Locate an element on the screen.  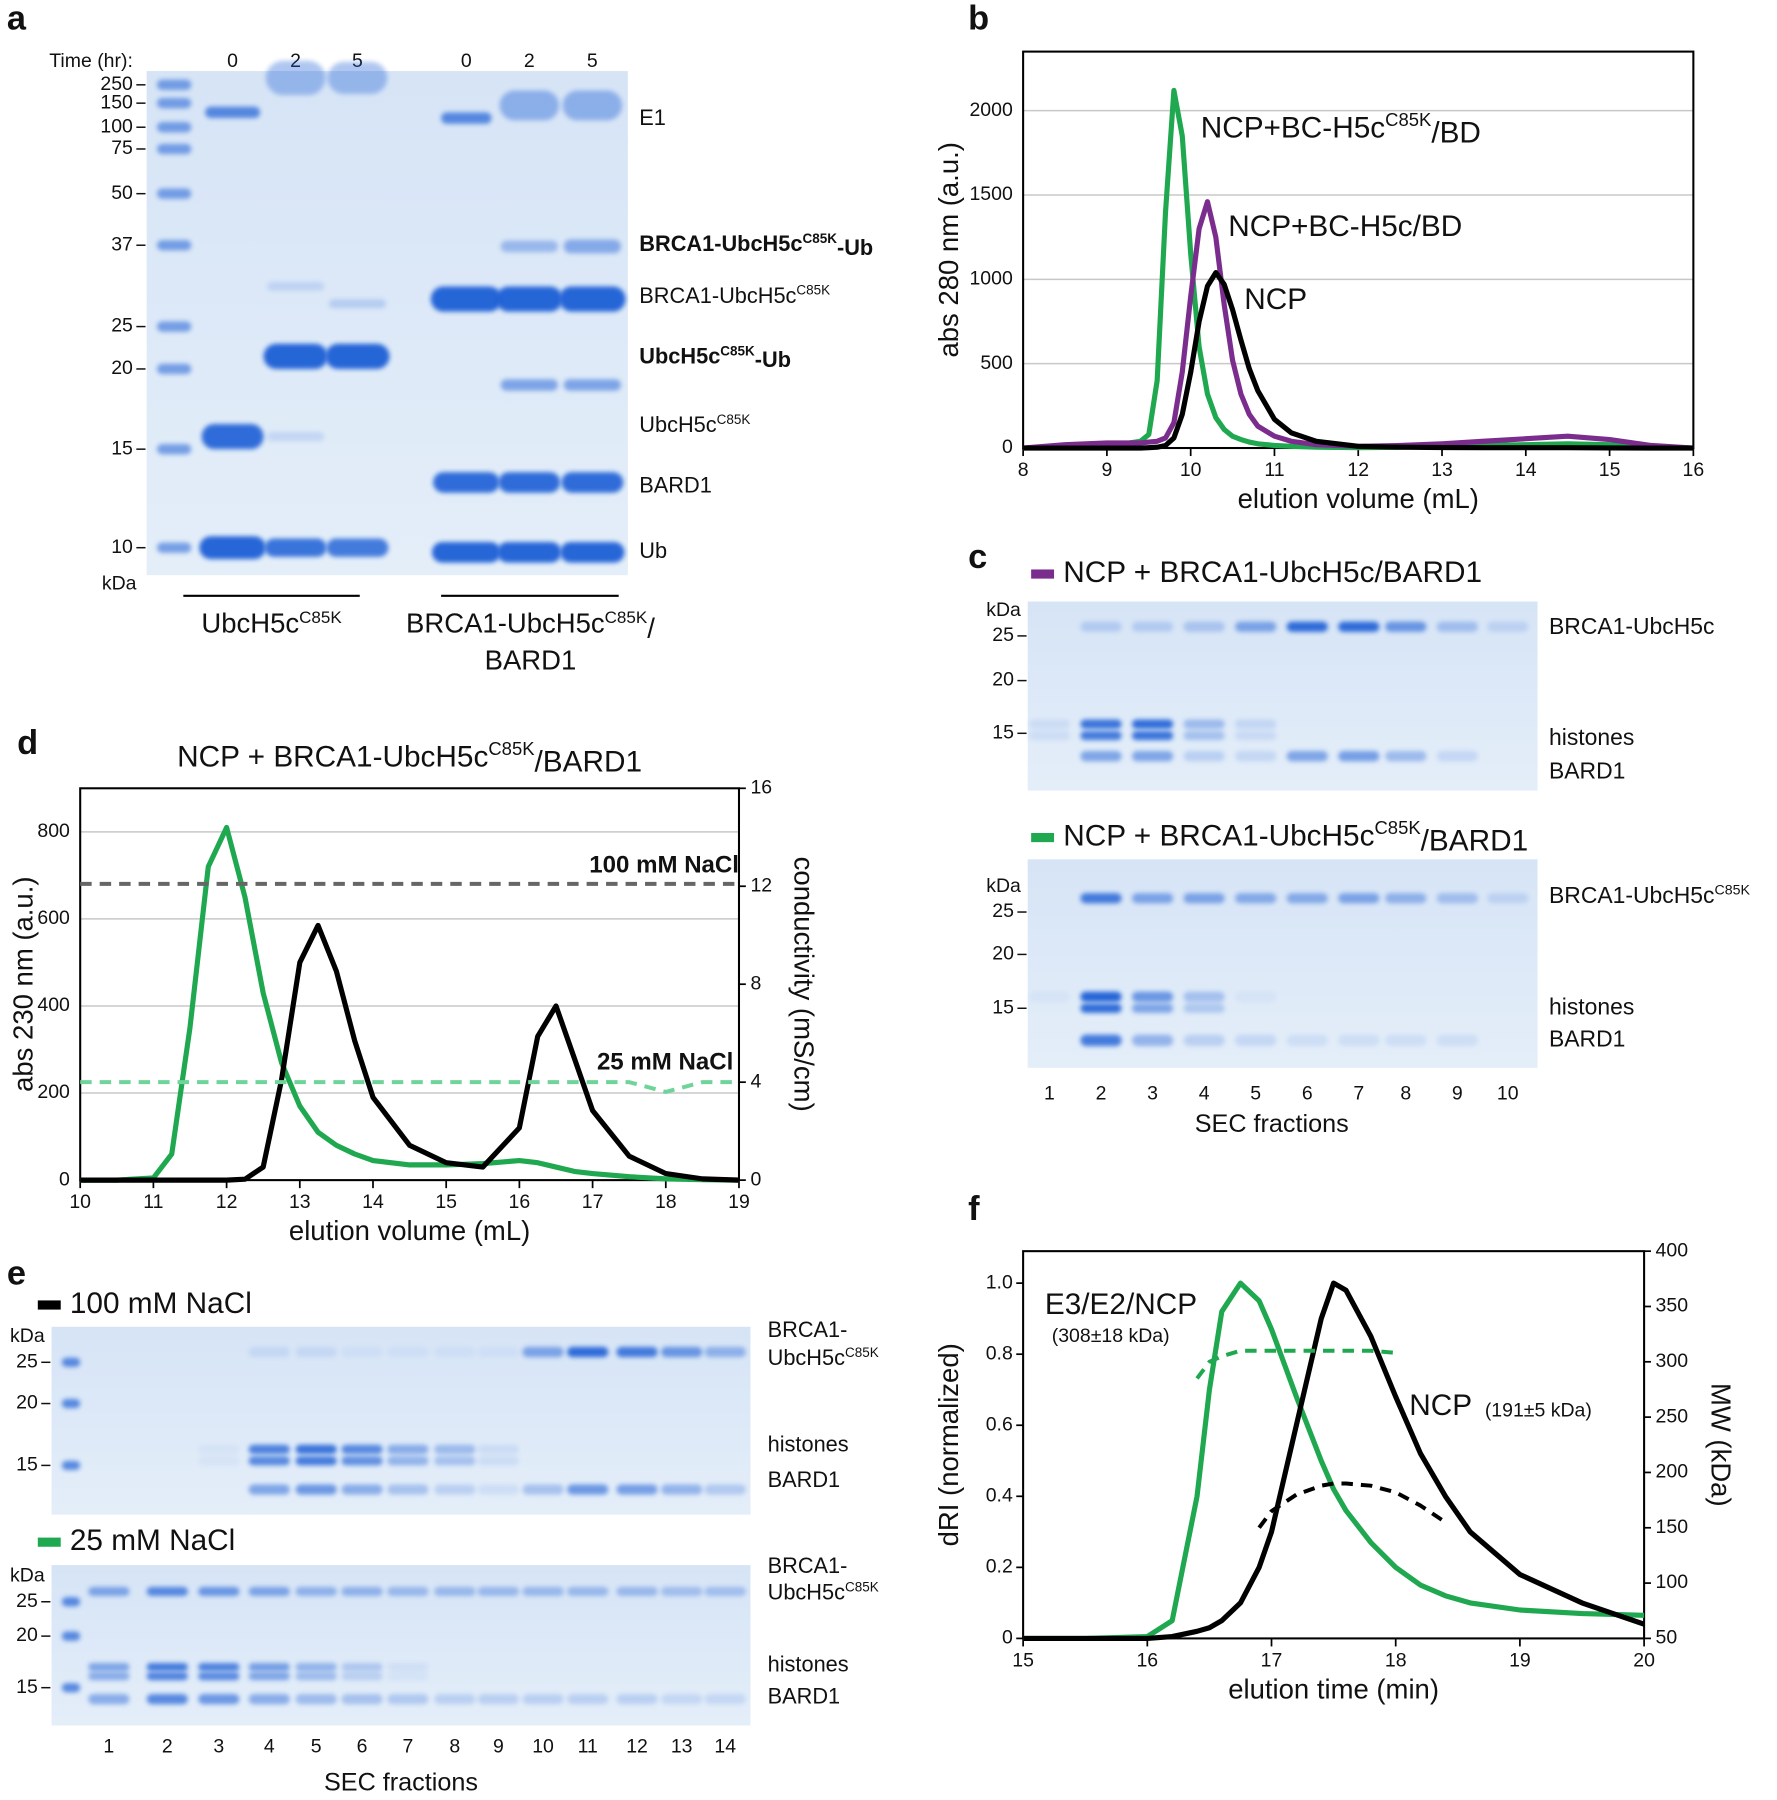
lane-label: 3 is located at coordinates (1152, 1093).